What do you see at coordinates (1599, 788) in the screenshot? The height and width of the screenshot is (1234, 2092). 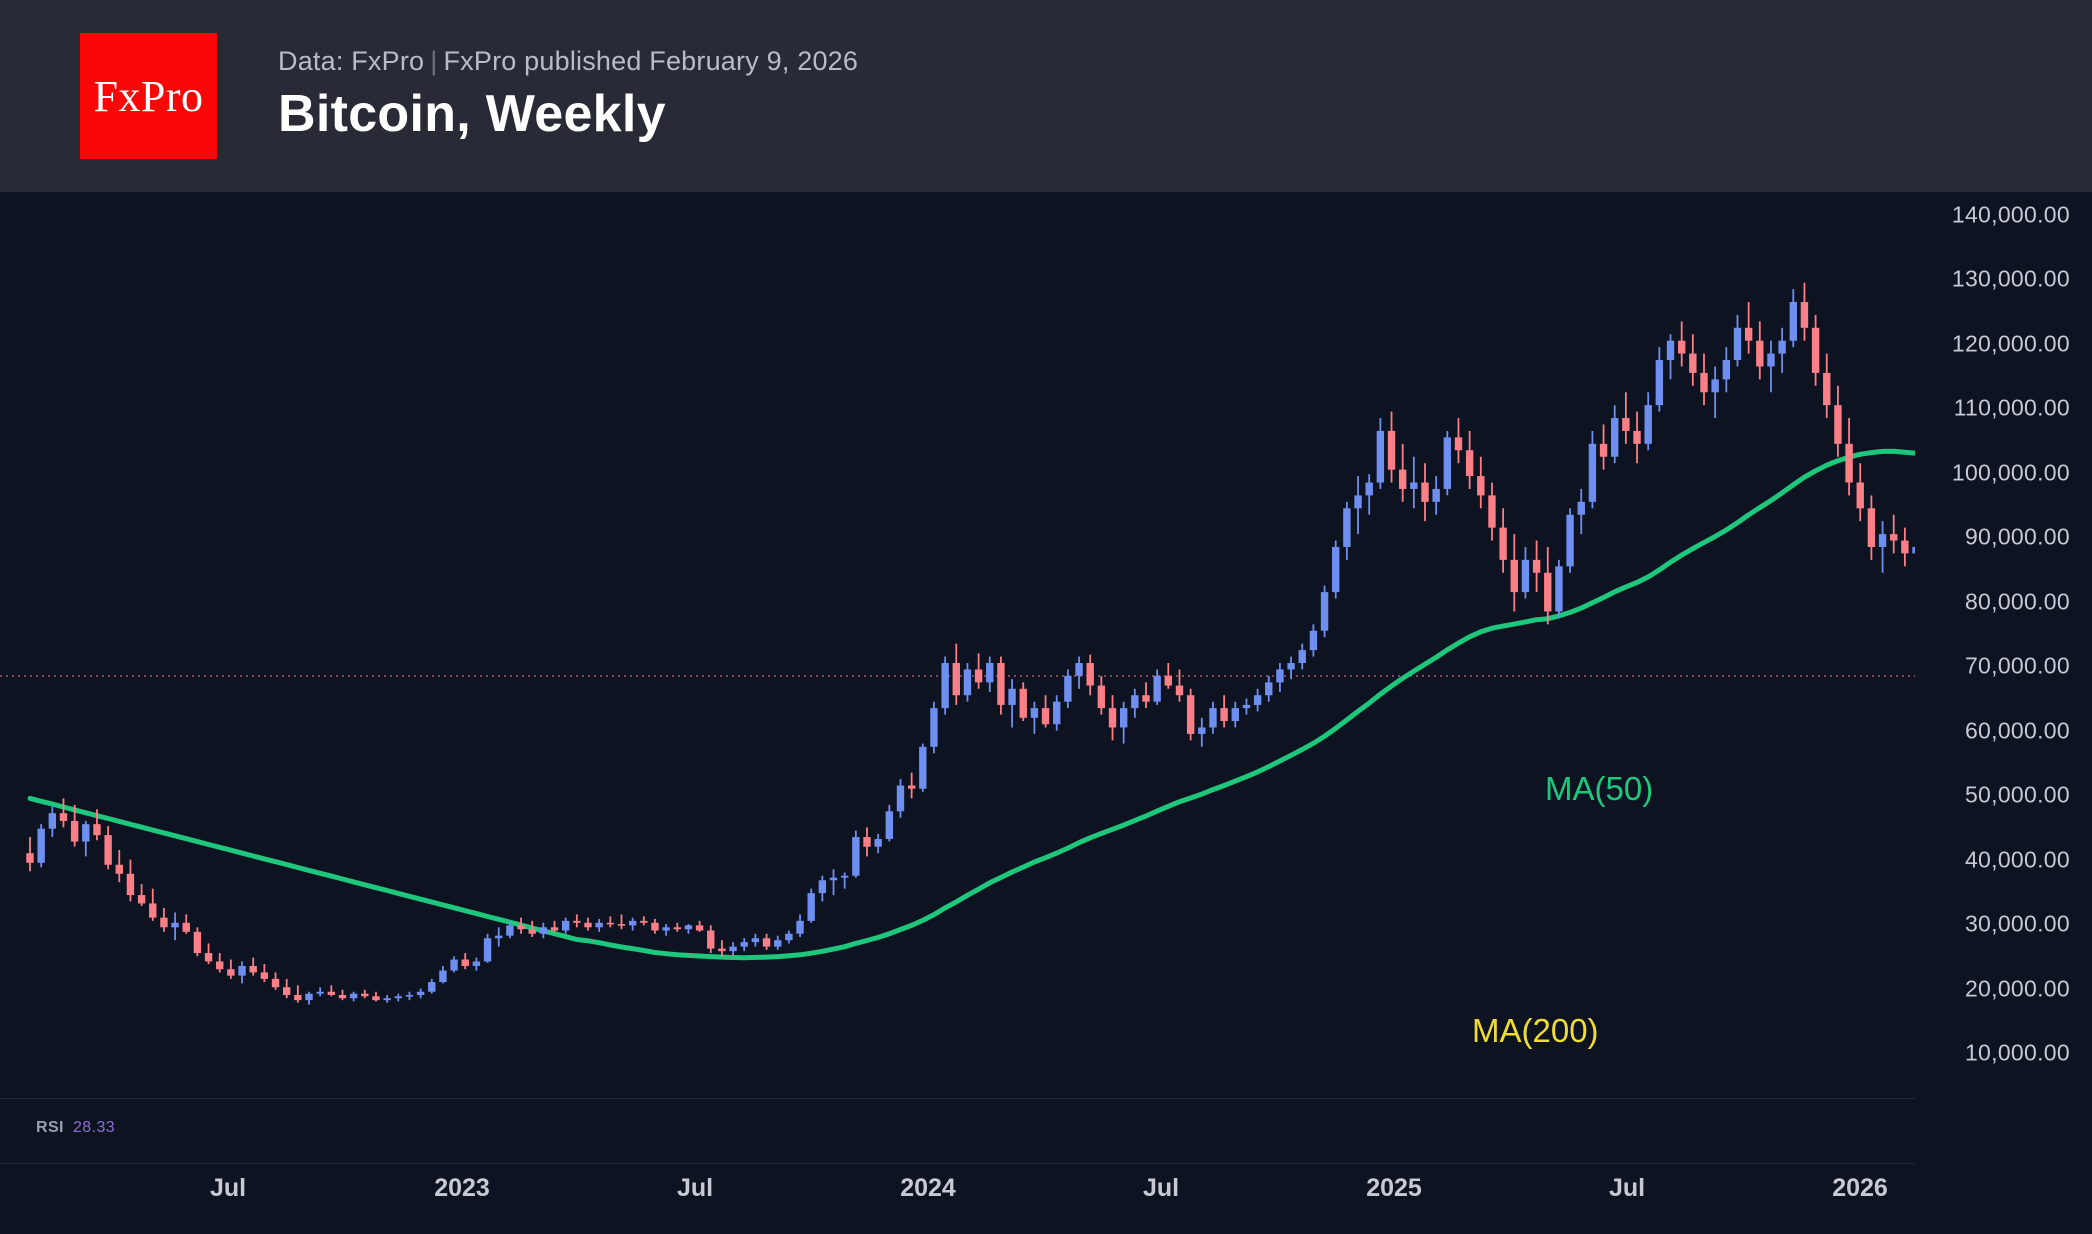 I see `ma50-legend-label: MA(50)` at bounding box center [1599, 788].